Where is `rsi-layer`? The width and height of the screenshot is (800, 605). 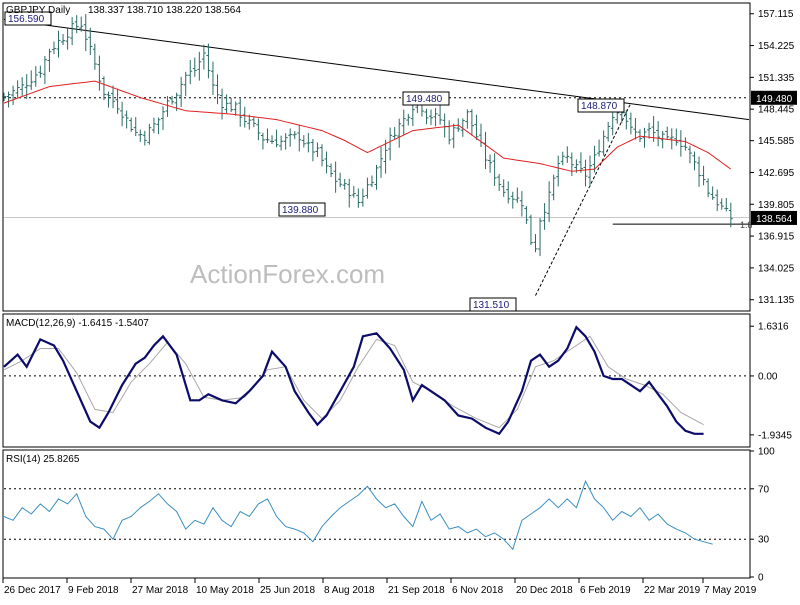
rsi-layer is located at coordinates (376, 515).